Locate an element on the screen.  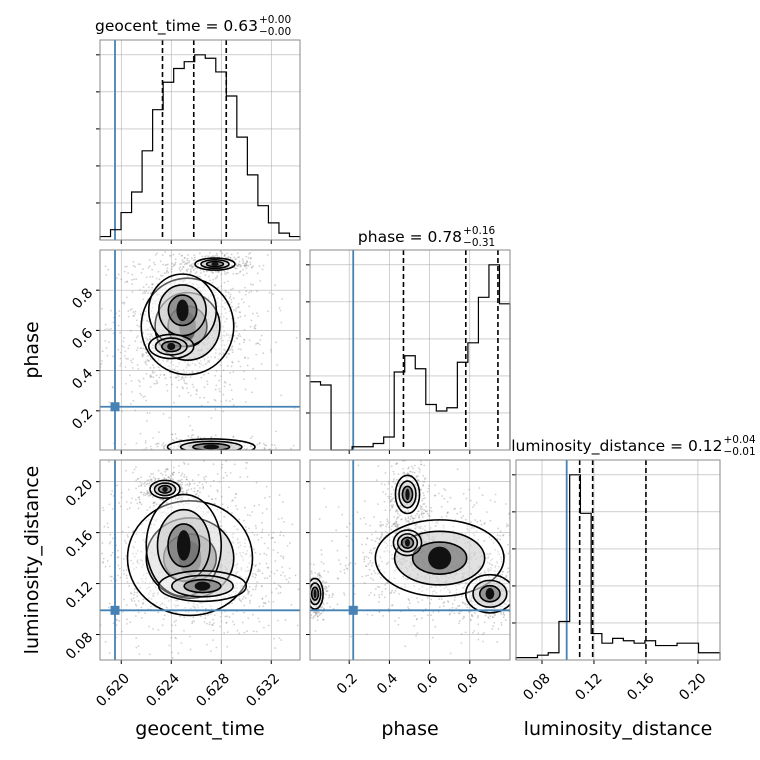
y-tick-label-phase: 0.6 is located at coordinates (82, 338).